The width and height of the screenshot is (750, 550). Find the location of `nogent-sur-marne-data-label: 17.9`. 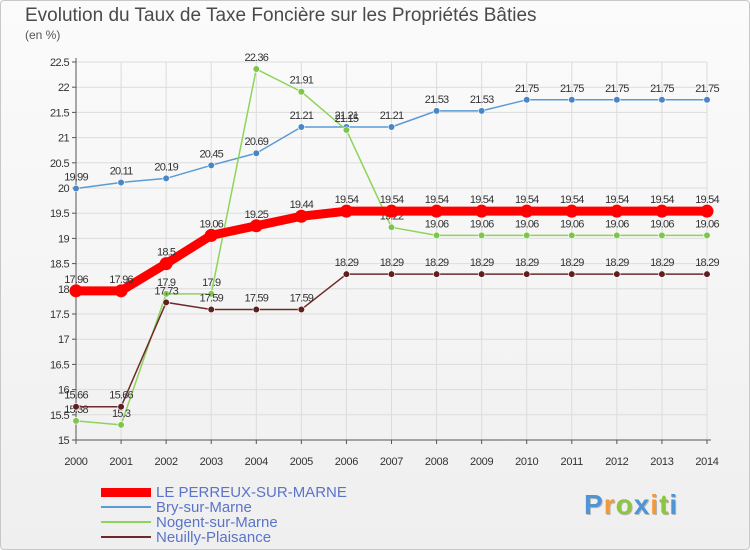

nogent-sur-marne-data-label: 17.9 is located at coordinates (211, 283).